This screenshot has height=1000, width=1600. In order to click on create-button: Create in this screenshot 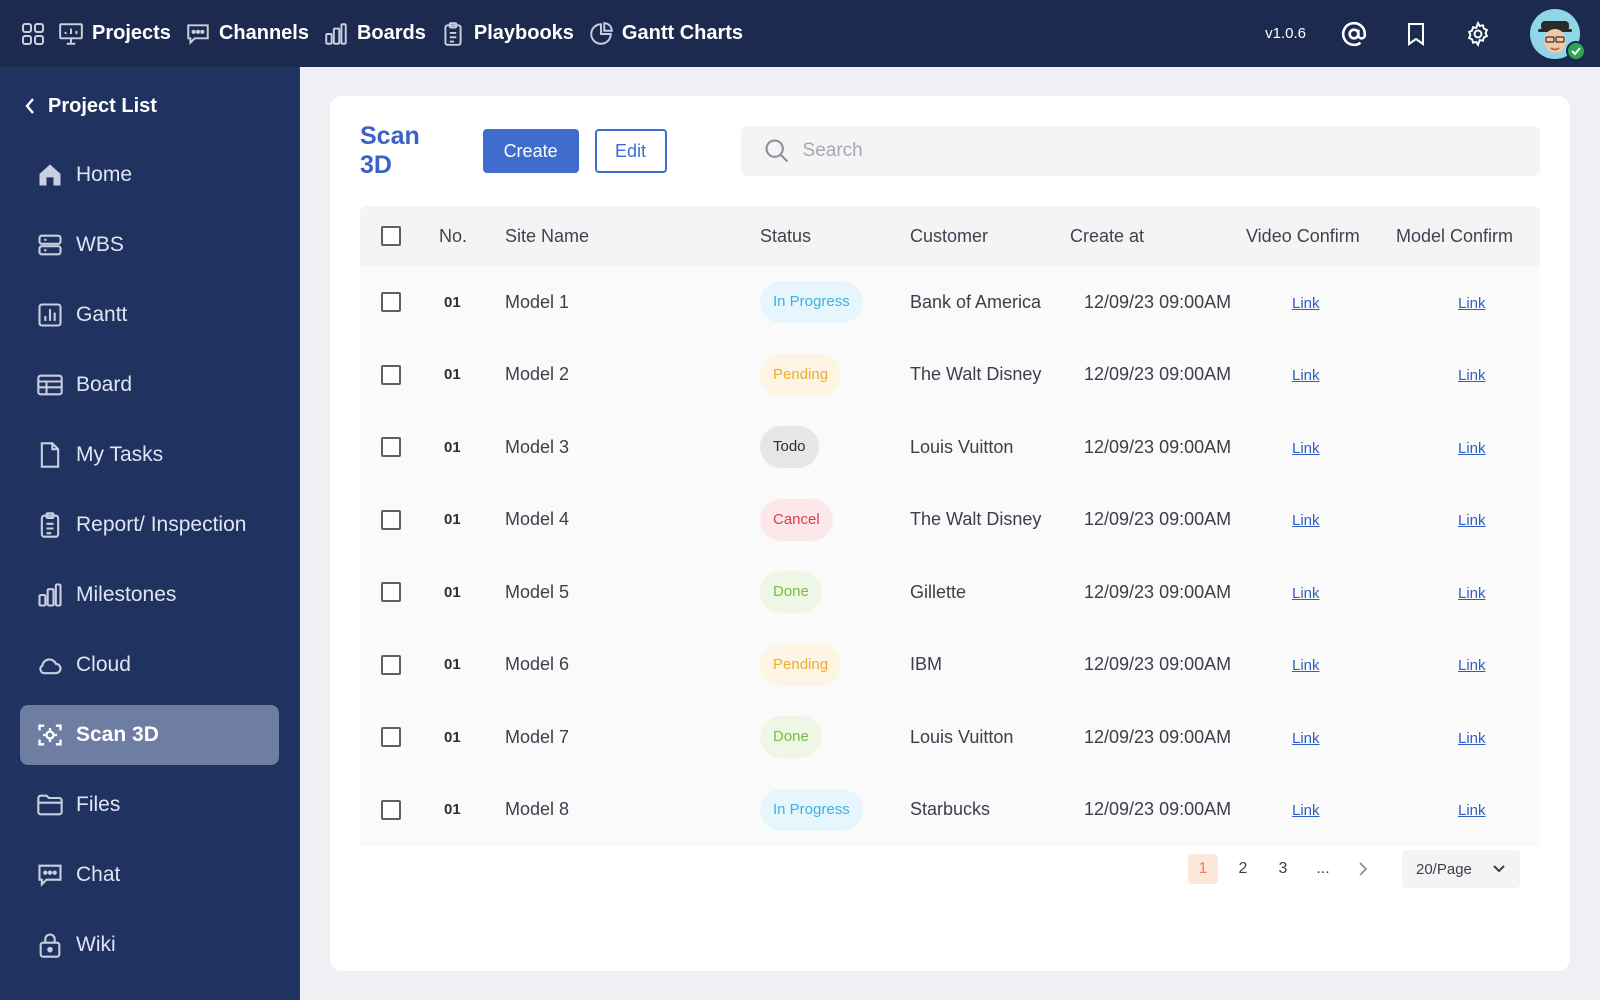, I will do `click(530, 151)`.